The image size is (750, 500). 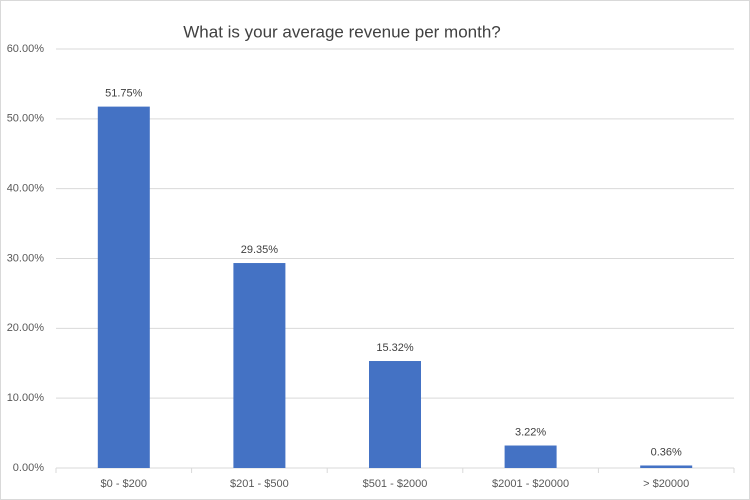 What do you see at coordinates (530, 484) in the screenshot?
I see `x-tick-label: $2001 - $20000` at bounding box center [530, 484].